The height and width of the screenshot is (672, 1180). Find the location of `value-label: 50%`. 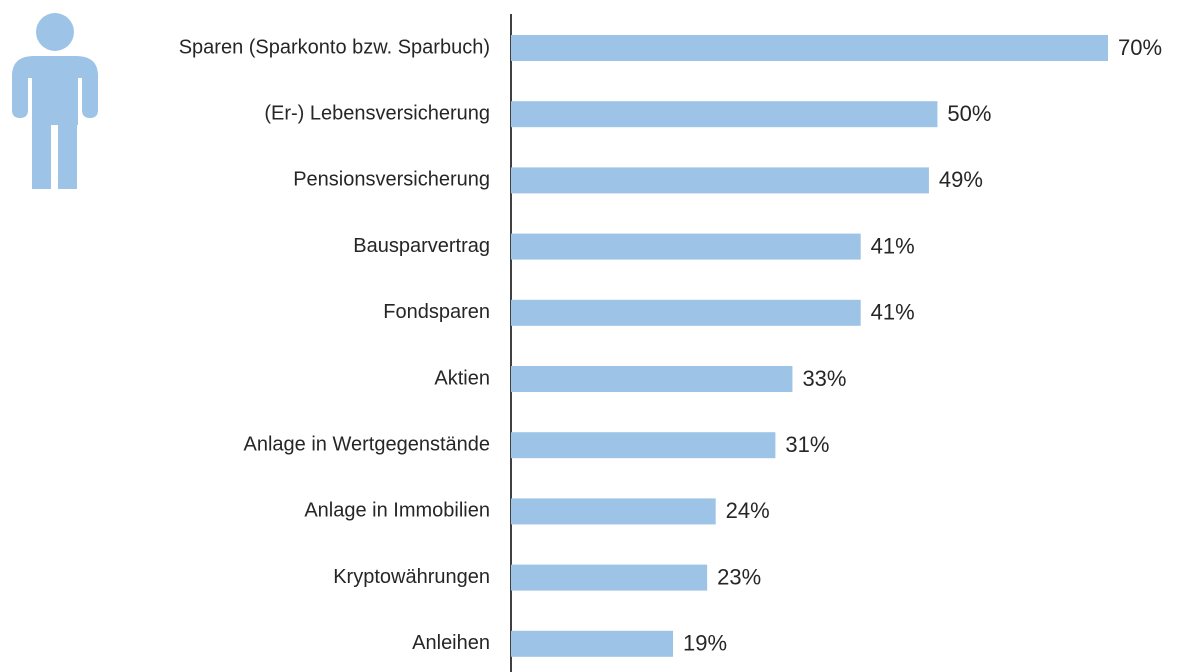

value-label: 50% is located at coordinates (969, 113).